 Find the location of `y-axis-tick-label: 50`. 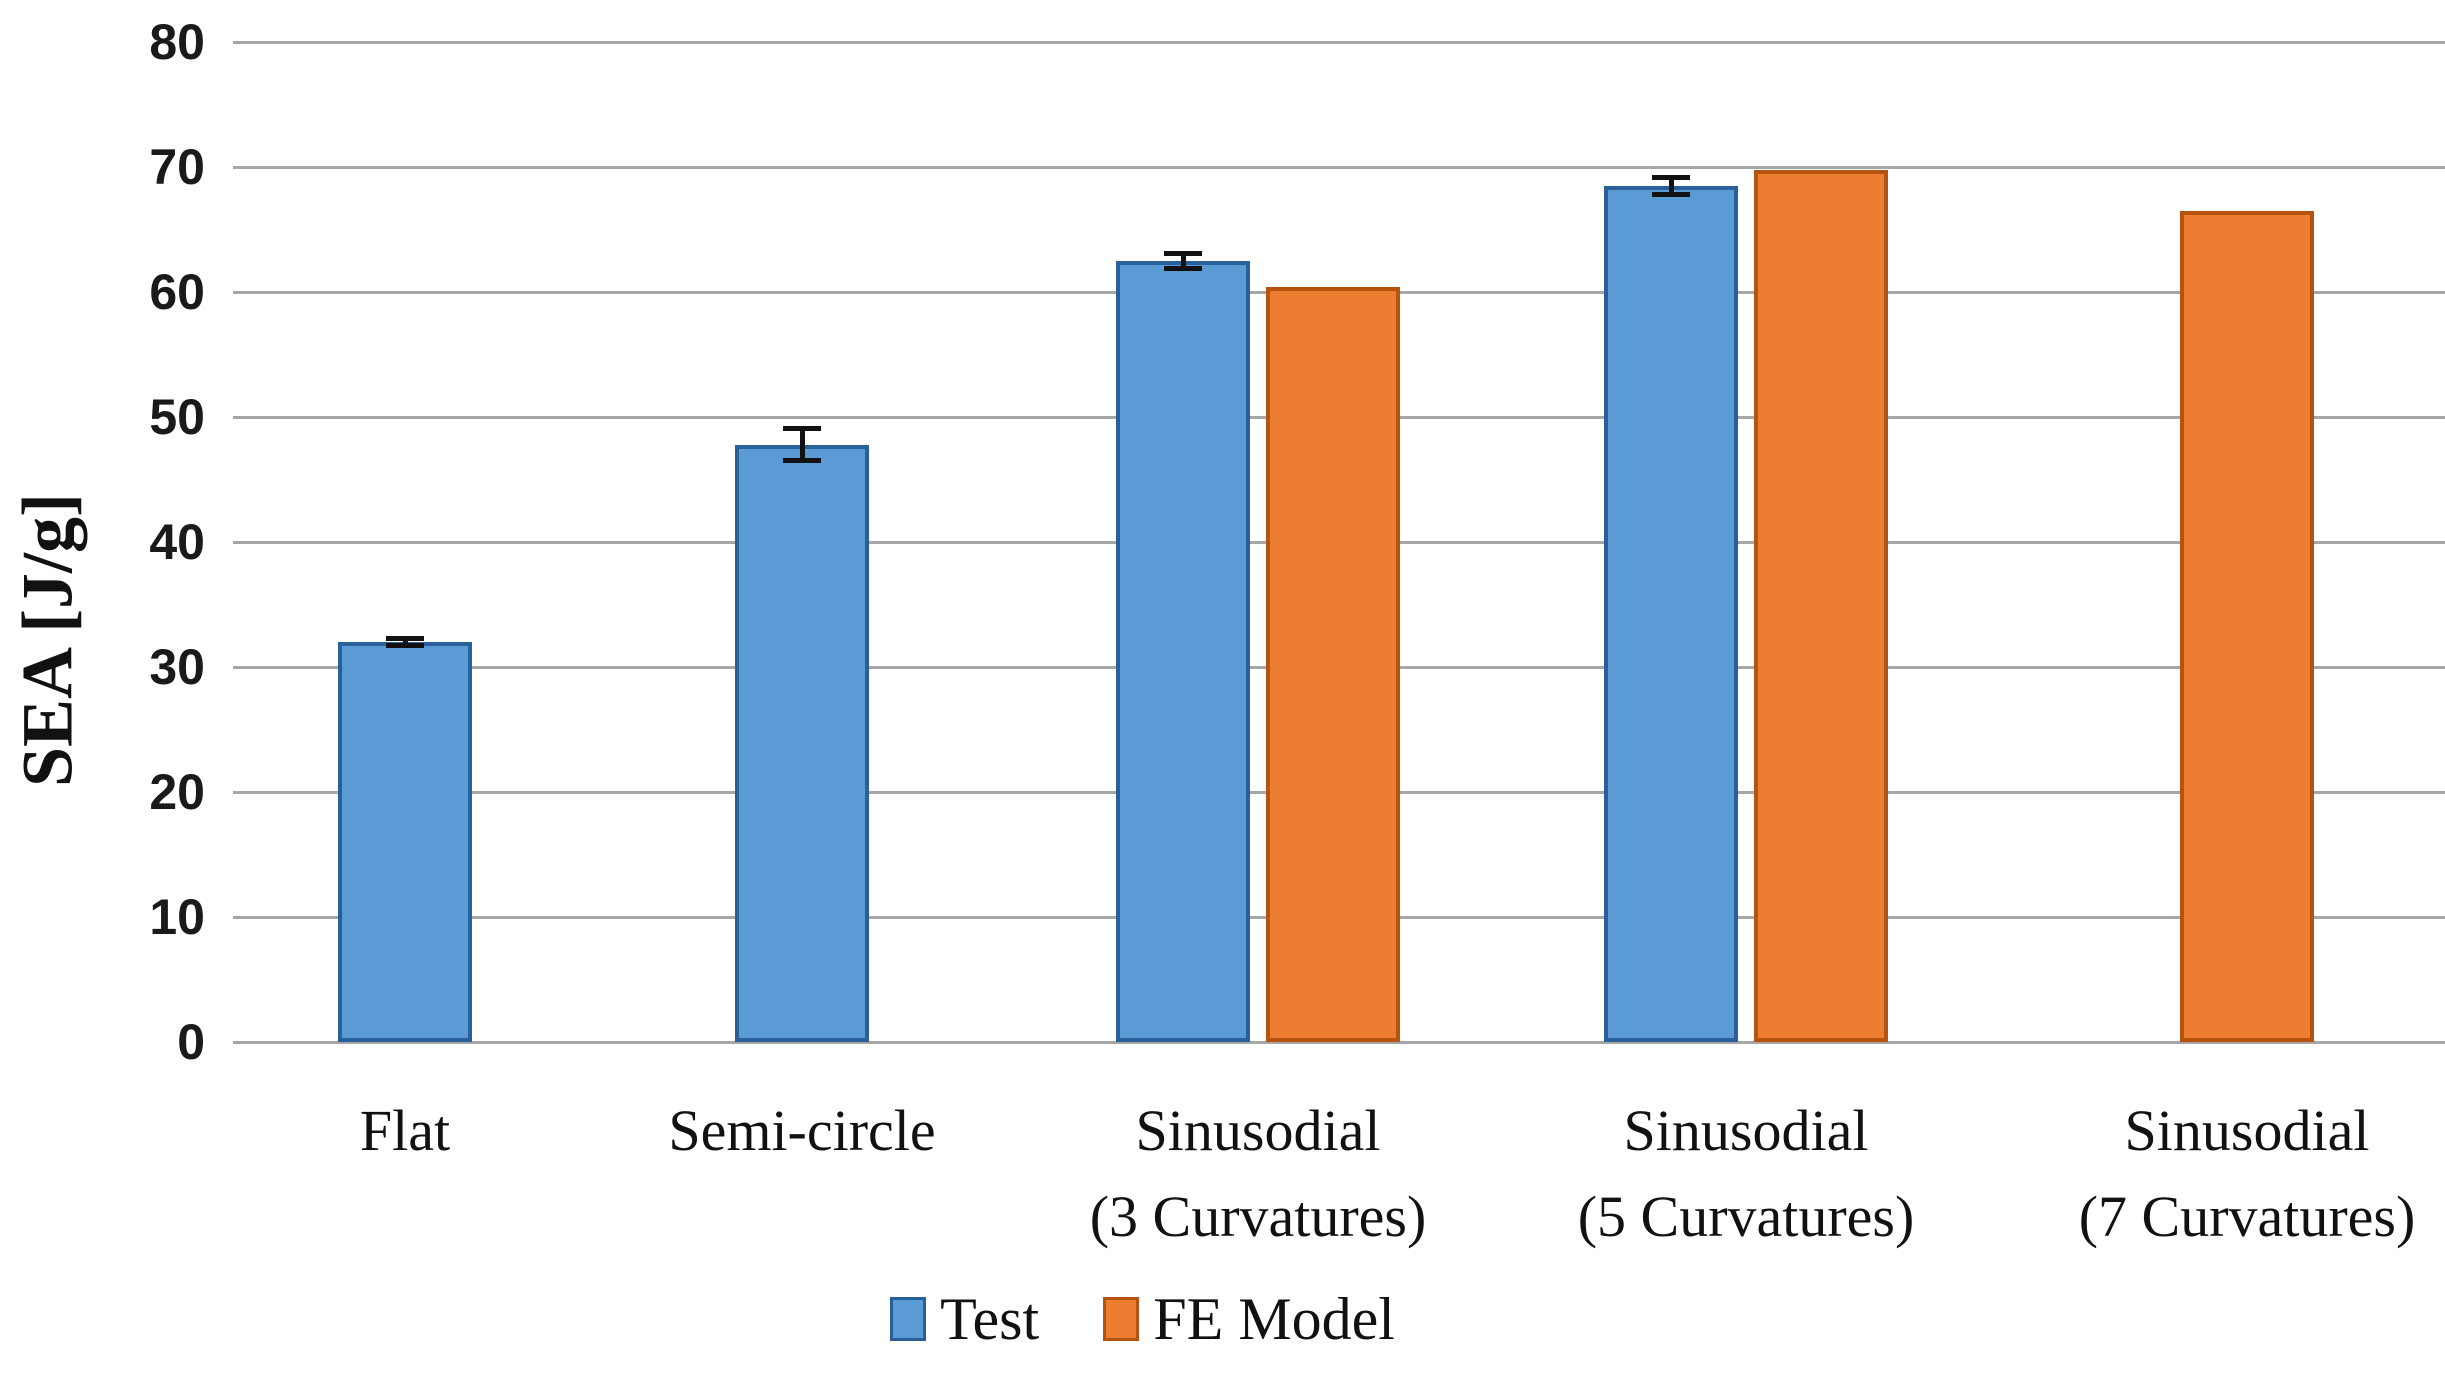

y-axis-tick-label: 50 is located at coordinates (177, 417).